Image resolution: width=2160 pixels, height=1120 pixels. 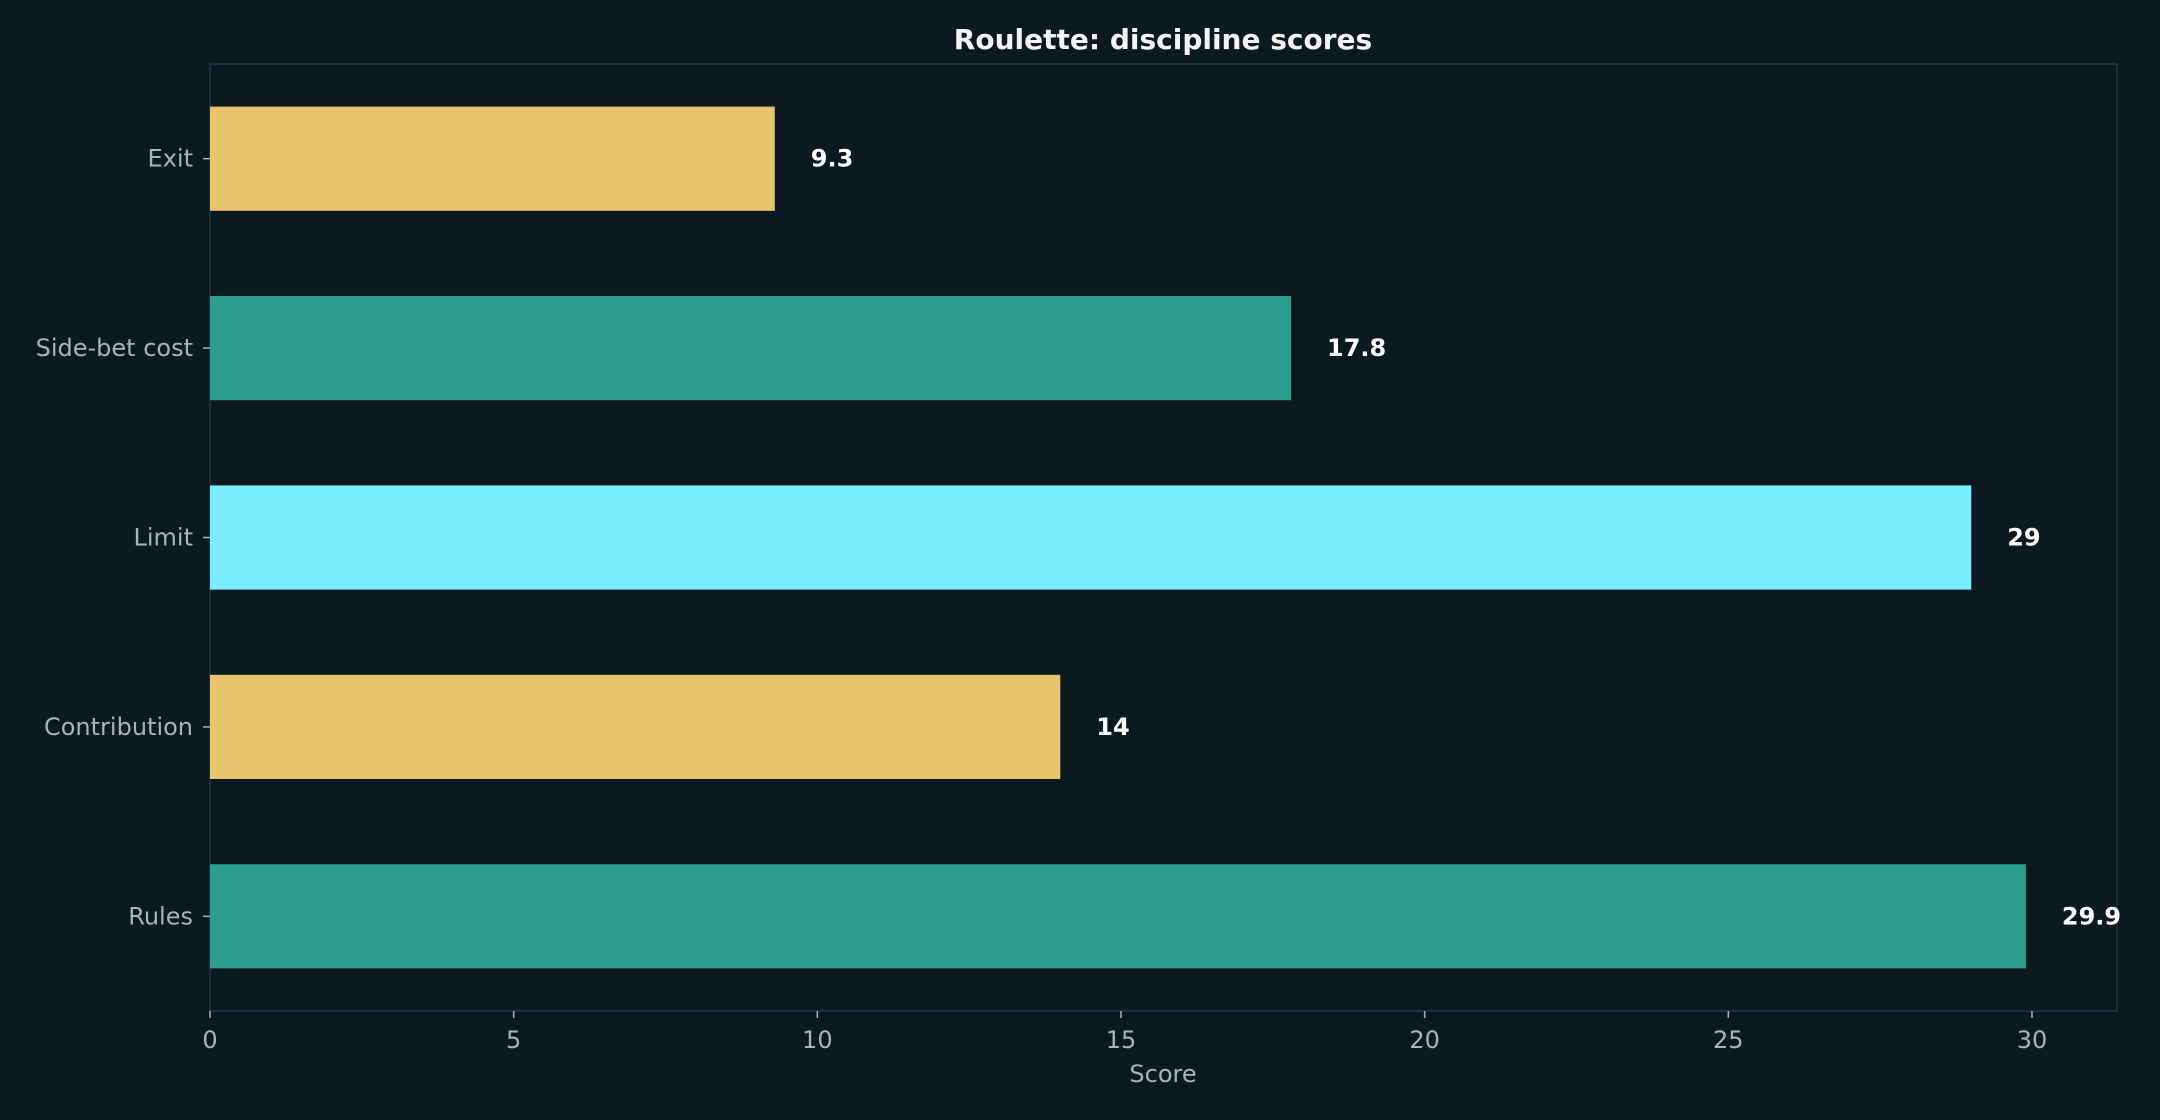 I want to click on x-tick-label-10: 10, so click(x=817, y=1040).